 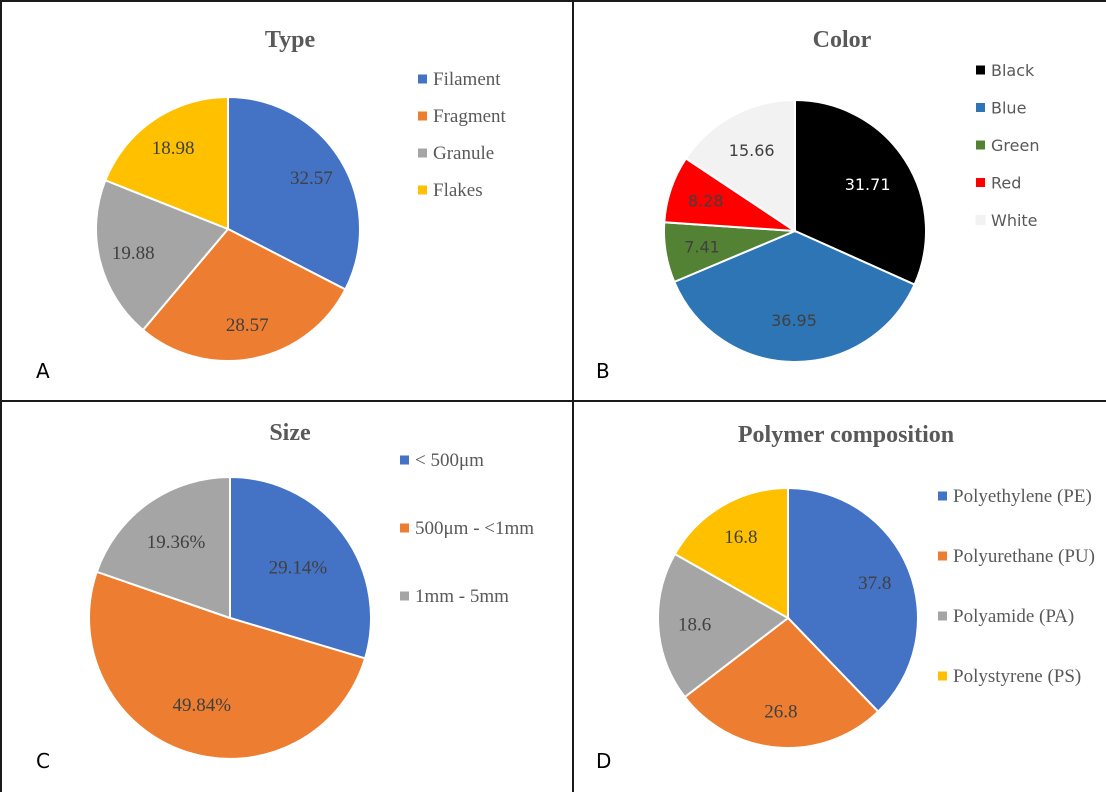 I want to click on slice-label-green: 7.41, so click(x=702, y=247).